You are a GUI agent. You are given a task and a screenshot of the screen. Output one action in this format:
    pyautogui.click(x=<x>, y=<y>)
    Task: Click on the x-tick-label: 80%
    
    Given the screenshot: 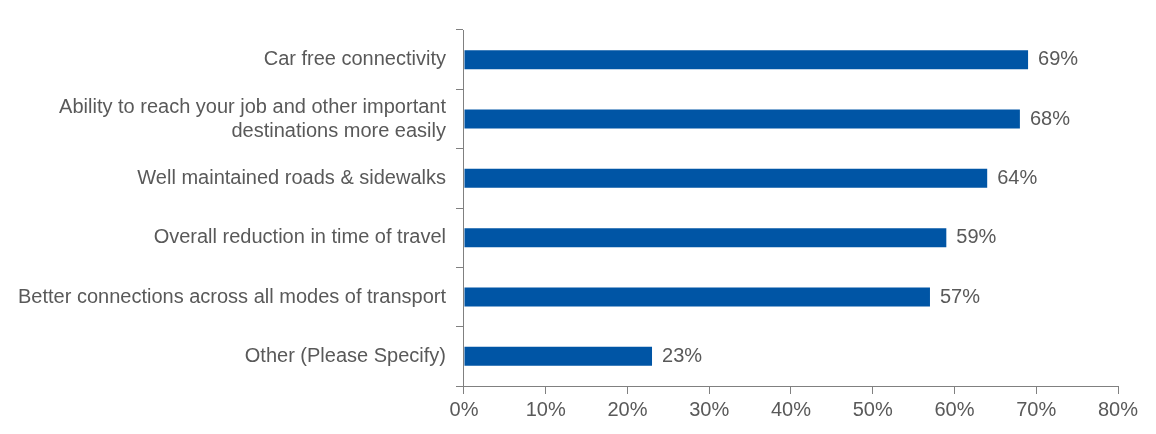 What is the action you would take?
    pyautogui.click(x=1118, y=408)
    